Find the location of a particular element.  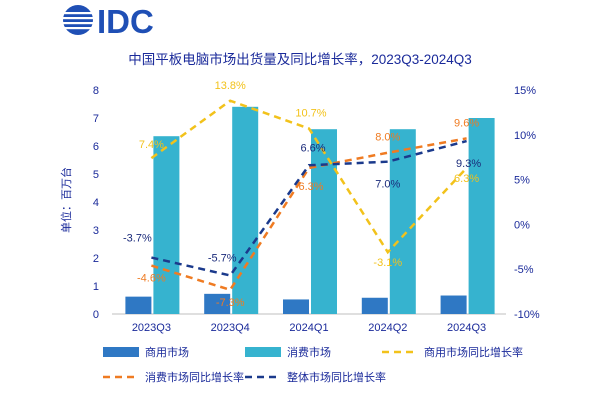

x-axis-ticks: 2023Q3 2023Q4 2024Q1 2024Q2 2024Q3 is located at coordinates (309, 328).